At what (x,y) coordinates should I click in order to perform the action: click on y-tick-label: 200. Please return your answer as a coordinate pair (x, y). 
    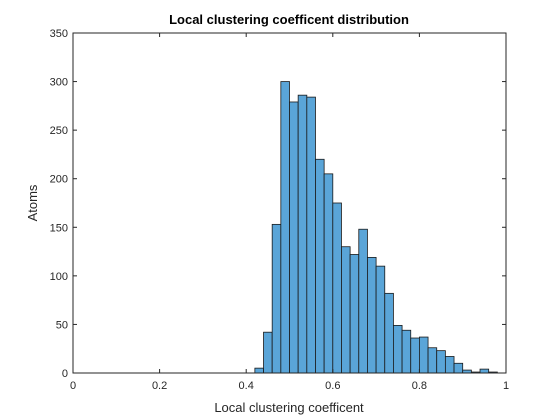
    Looking at the image, I should click on (59, 180).